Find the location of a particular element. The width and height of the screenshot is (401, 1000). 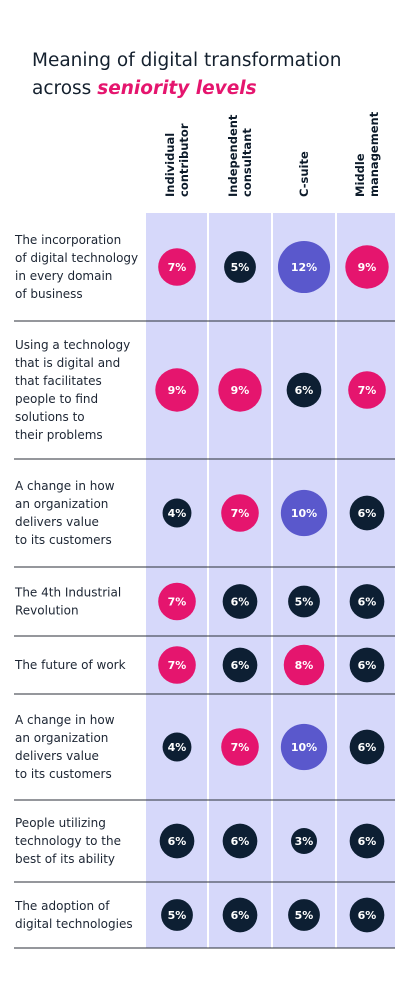

bubble-label-r4-c4: 6% is located at coordinates (367, 602).